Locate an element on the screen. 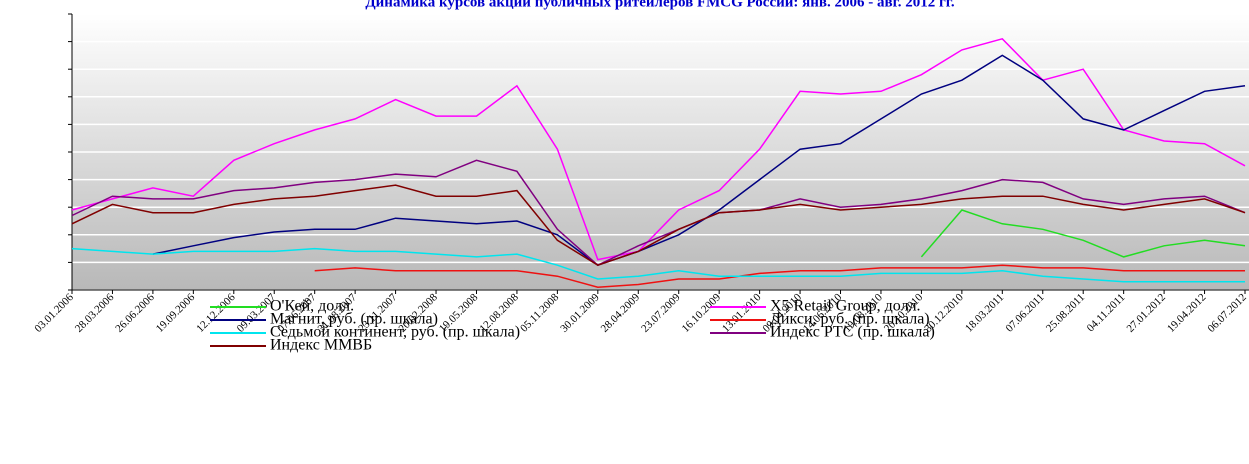  x-tick-label: 03.01.2006 is located at coordinates (54, 313).